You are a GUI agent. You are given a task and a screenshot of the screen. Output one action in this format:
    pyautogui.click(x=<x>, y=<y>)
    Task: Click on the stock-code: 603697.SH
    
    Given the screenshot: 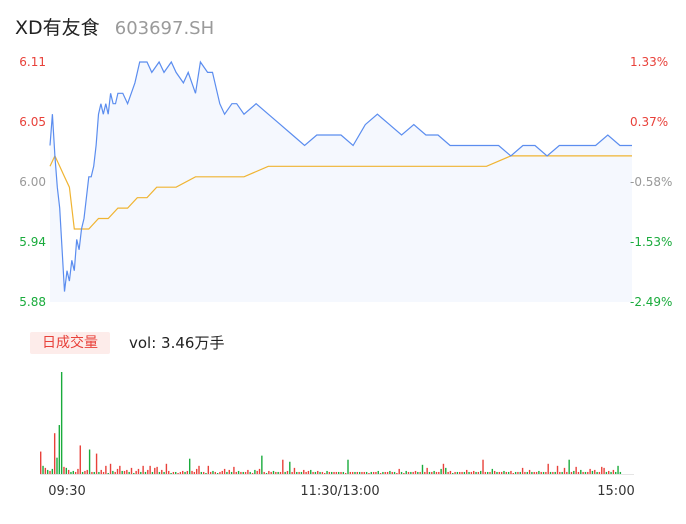 What is the action you would take?
    pyautogui.click(x=164, y=28)
    